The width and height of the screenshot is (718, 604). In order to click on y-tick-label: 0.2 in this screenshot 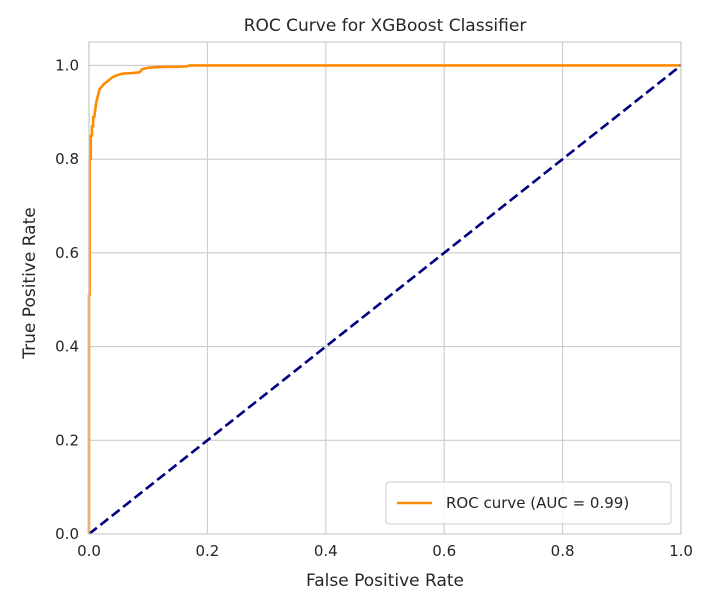, I will do `click(67, 440)`.